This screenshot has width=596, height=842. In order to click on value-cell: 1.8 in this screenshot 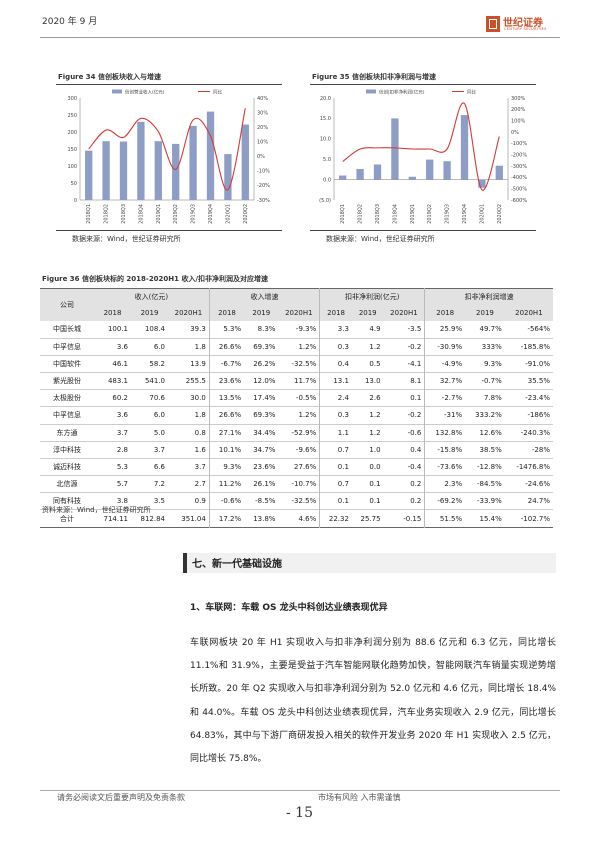, I will do `click(200, 346)`.